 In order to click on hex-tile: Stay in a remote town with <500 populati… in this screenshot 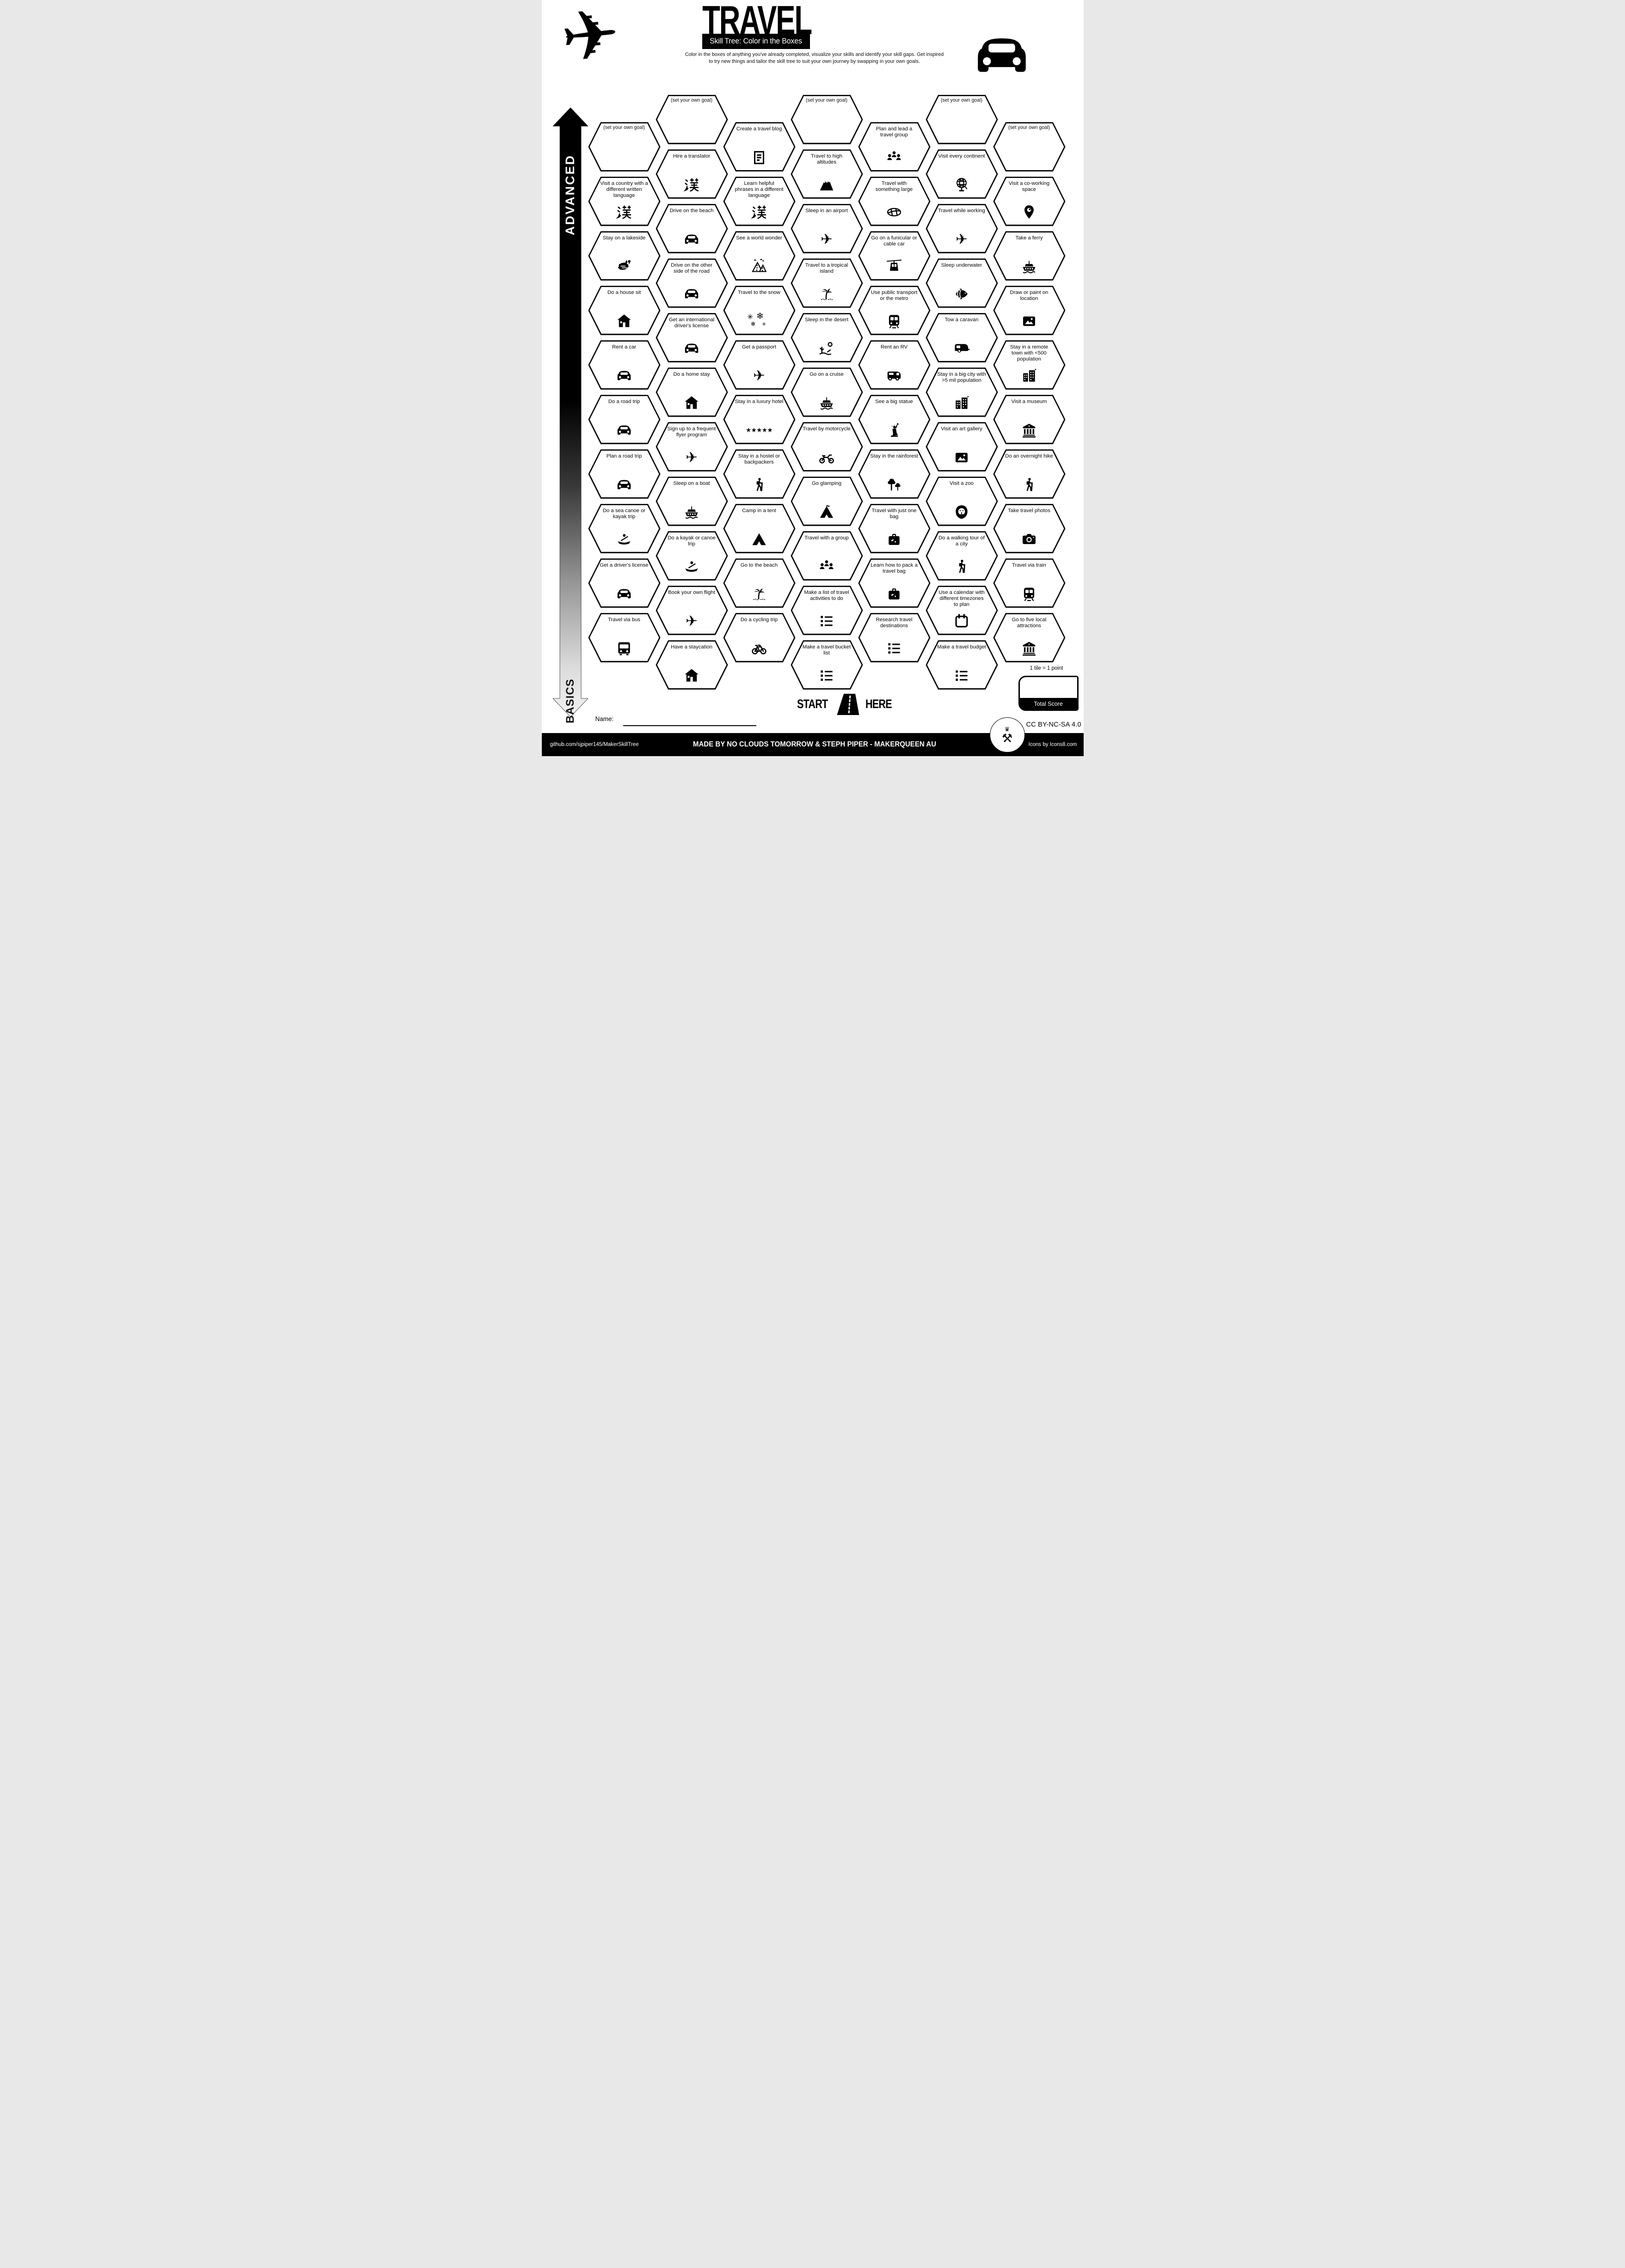, I will do `click(1029, 365)`.